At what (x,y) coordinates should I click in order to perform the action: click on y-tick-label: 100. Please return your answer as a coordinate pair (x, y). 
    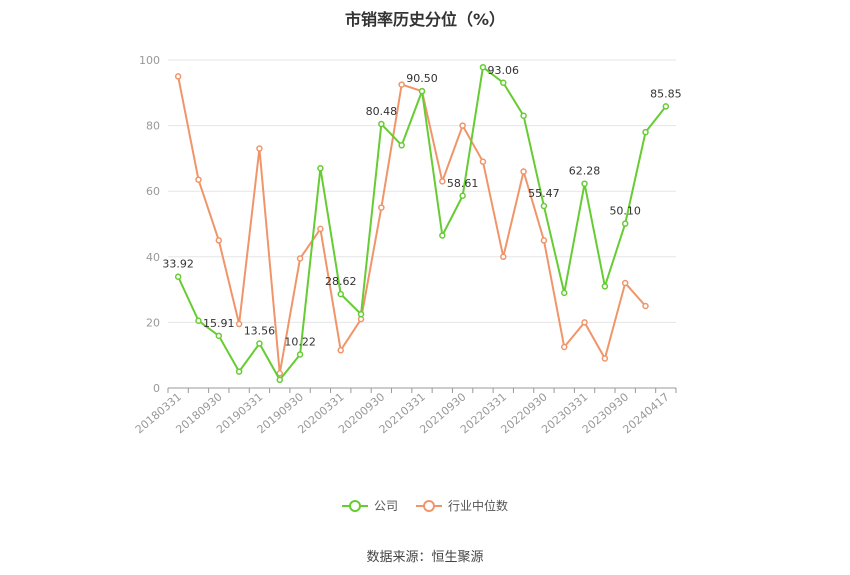
    Looking at the image, I should click on (149, 60).